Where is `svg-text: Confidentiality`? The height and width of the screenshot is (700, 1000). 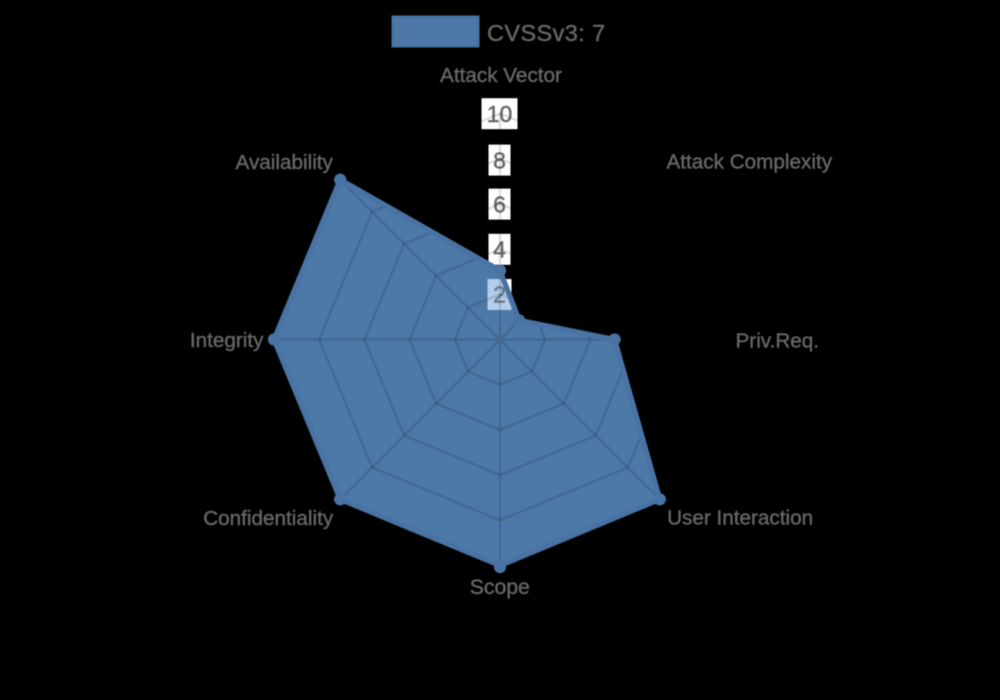
svg-text: Confidentiality is located at coordinates (268, 518).